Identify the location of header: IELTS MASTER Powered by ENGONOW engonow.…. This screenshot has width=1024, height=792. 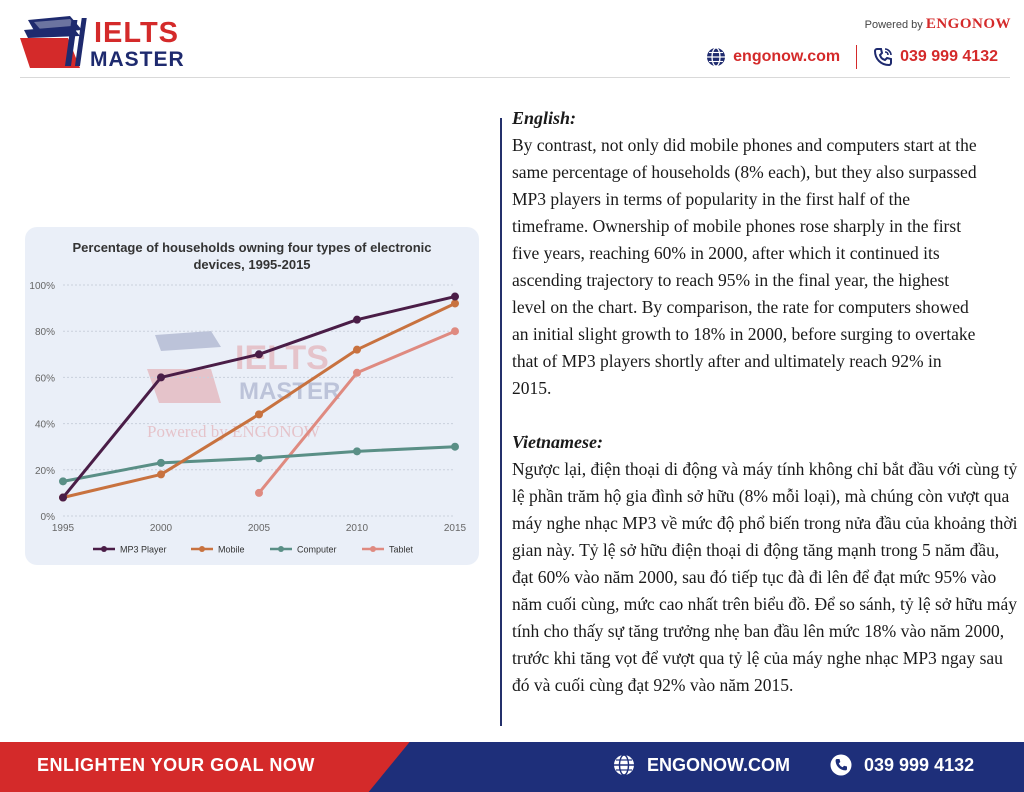
(512, 40).